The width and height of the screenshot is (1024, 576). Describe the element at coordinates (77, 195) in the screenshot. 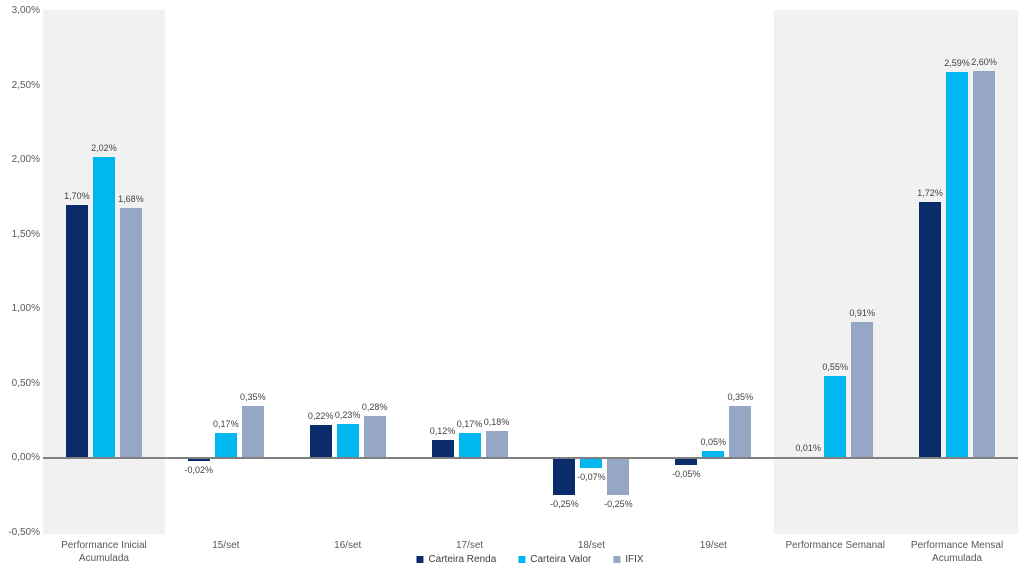

I see `data-label: 1,70%` at that location.